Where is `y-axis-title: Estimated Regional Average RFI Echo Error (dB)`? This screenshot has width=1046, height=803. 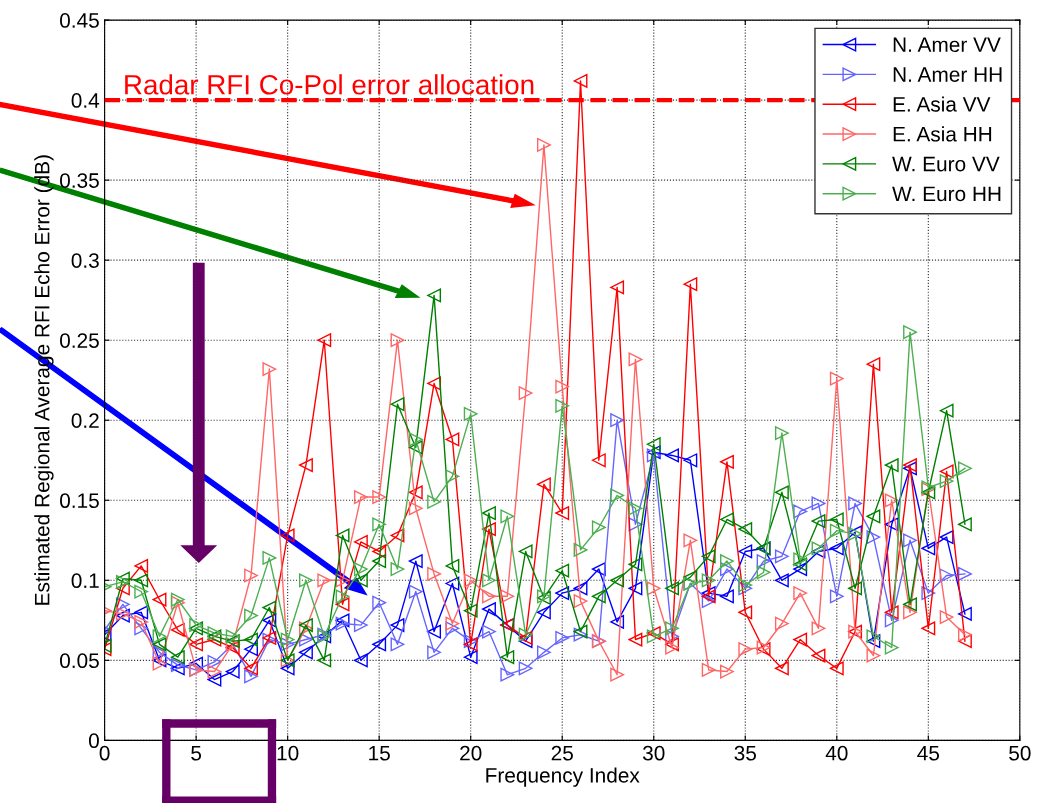 y-axis-title: Estimated Regional Average RFI Echo Error (dB) is located at coordinates (44, 380).